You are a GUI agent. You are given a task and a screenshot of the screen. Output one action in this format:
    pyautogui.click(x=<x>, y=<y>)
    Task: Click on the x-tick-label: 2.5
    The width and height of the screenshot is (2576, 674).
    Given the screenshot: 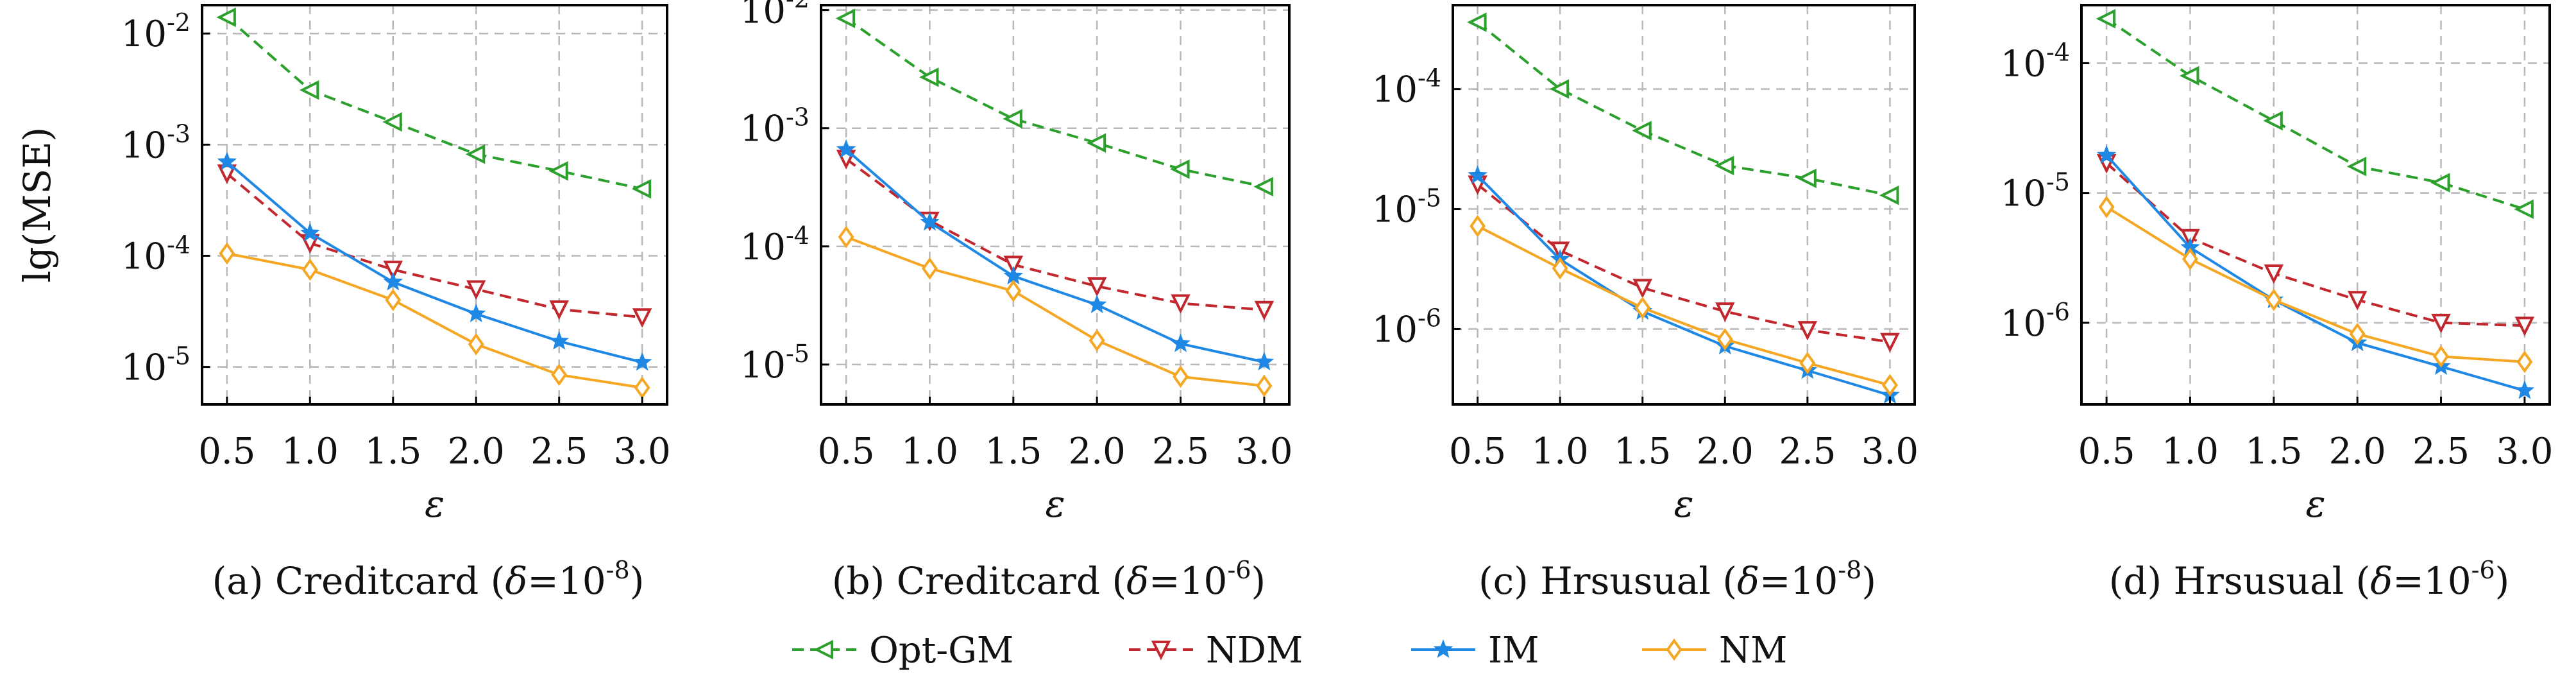 What is the action you would take?
    pyautogui.click(x=559, y=451)
    